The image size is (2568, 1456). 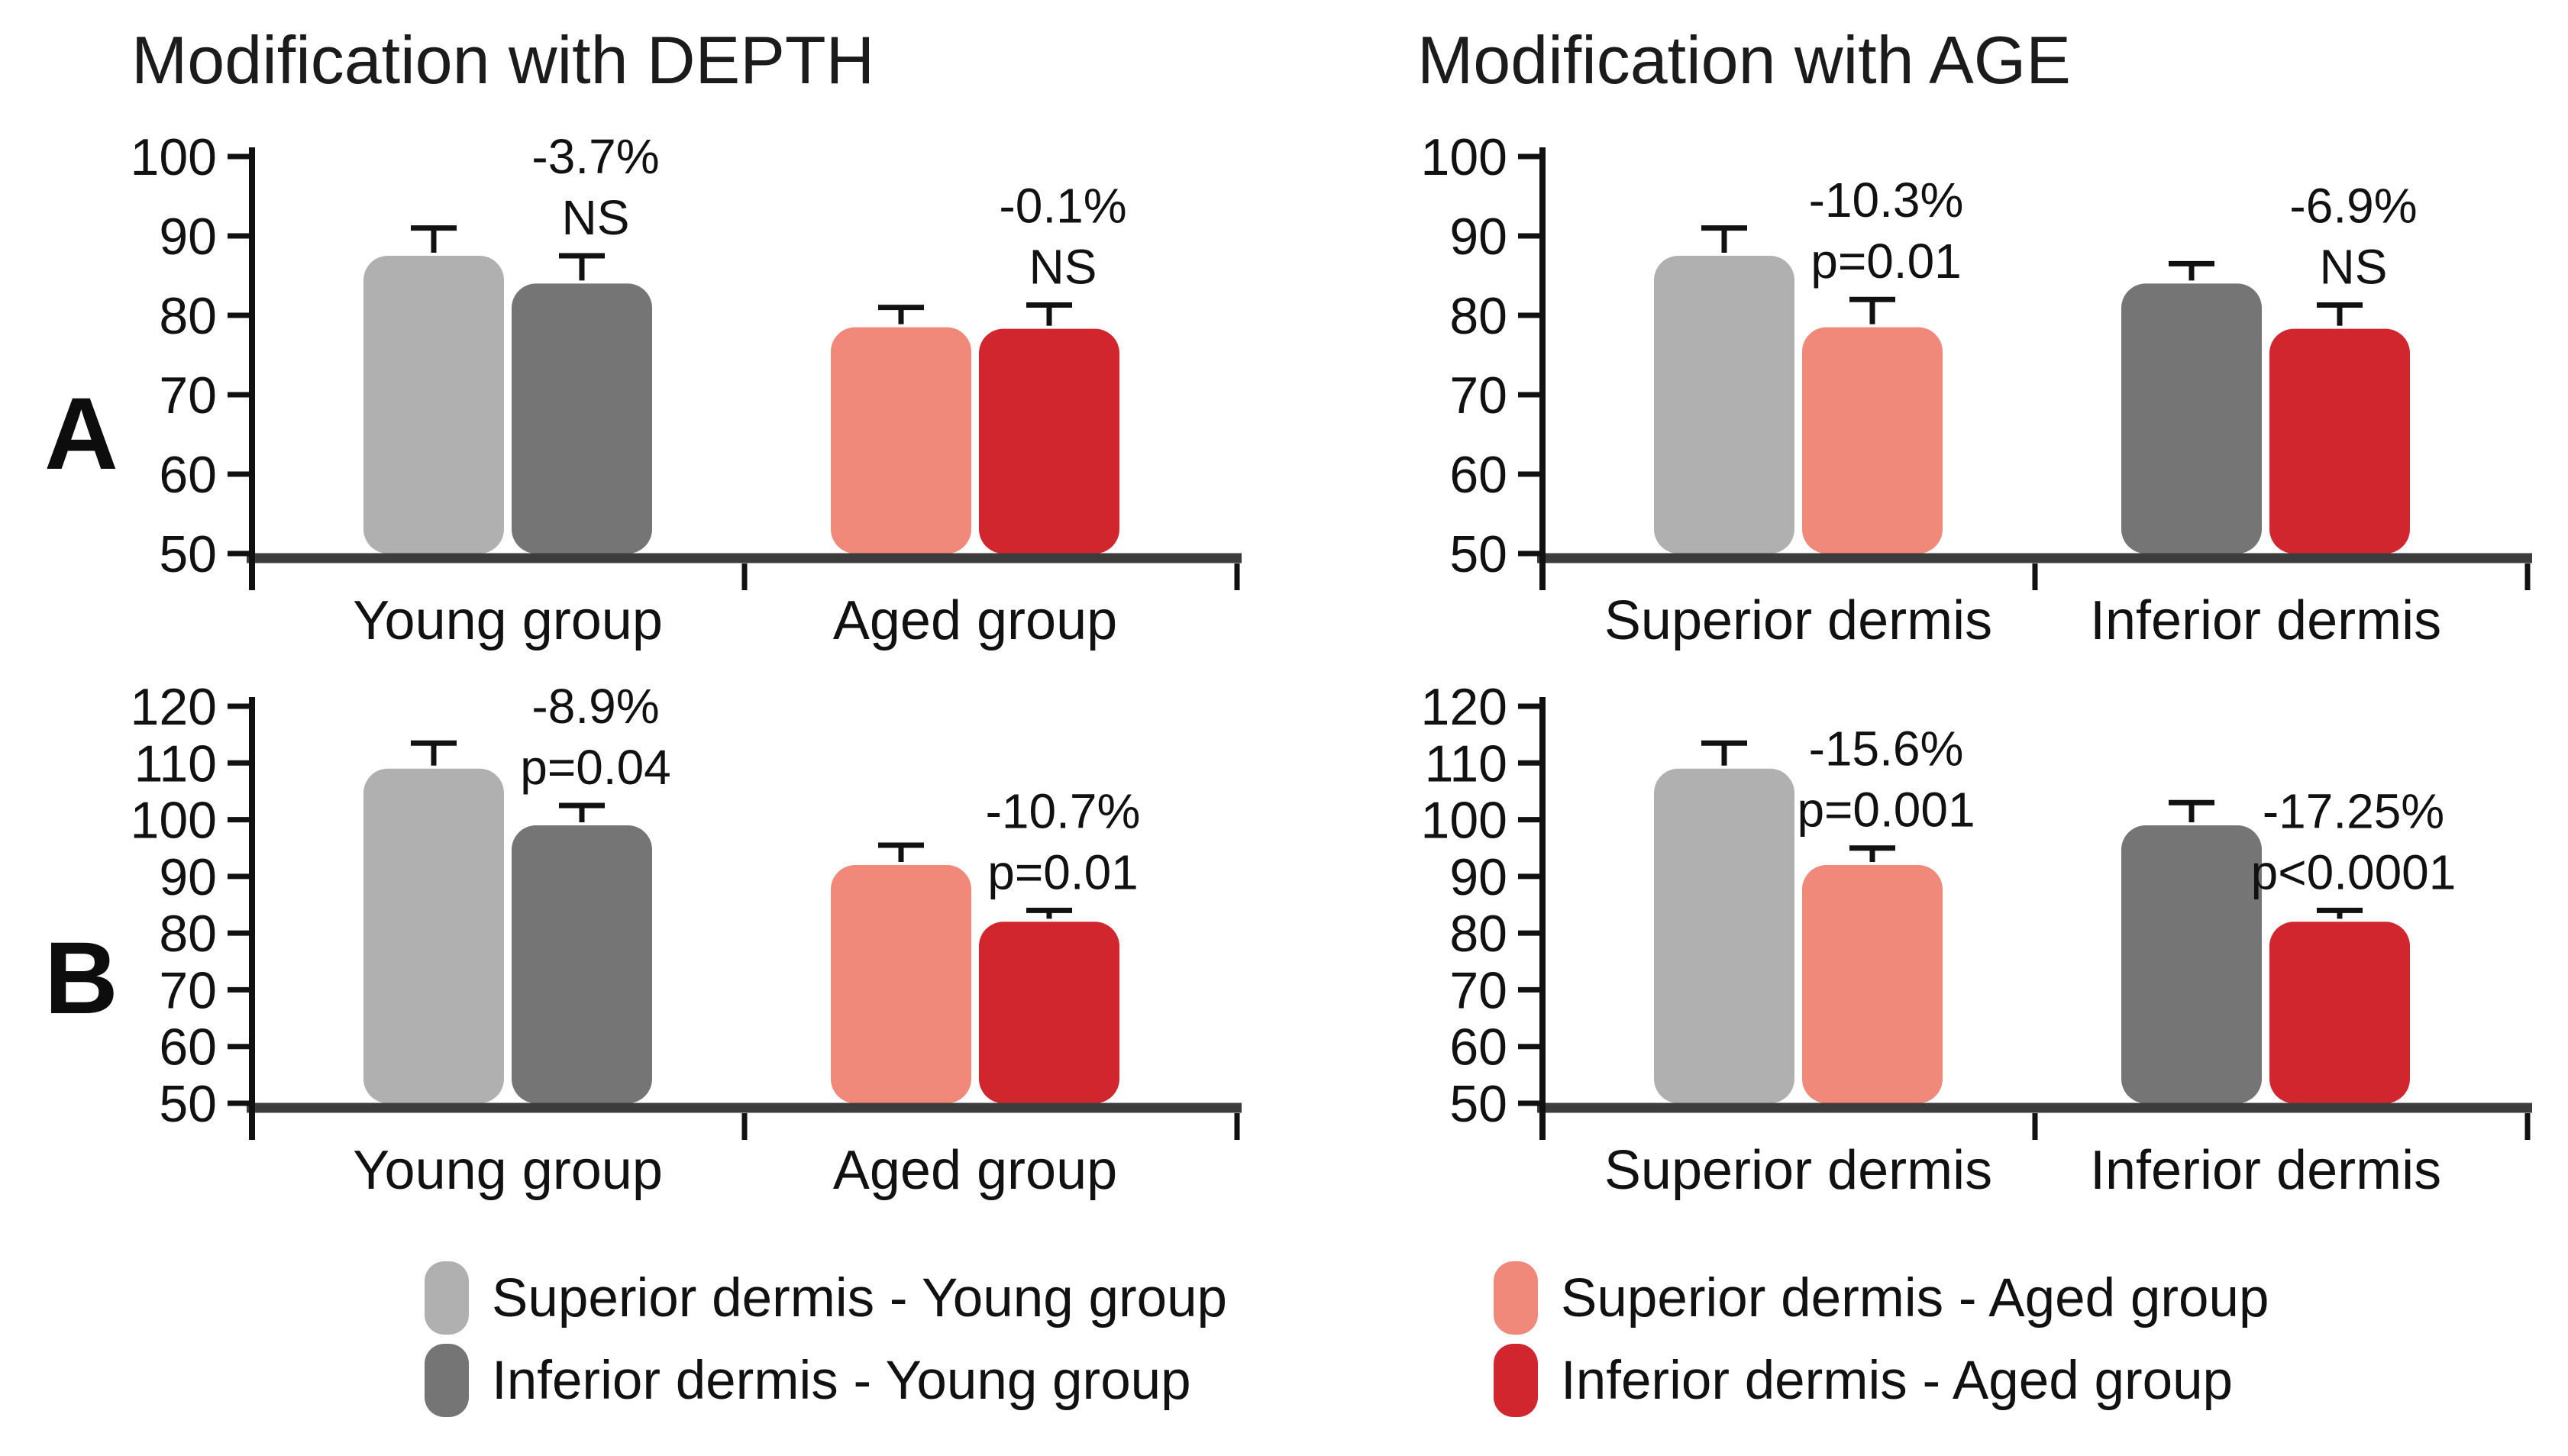 I want to click on panel-label-b: B, so click(x=81, y=978).